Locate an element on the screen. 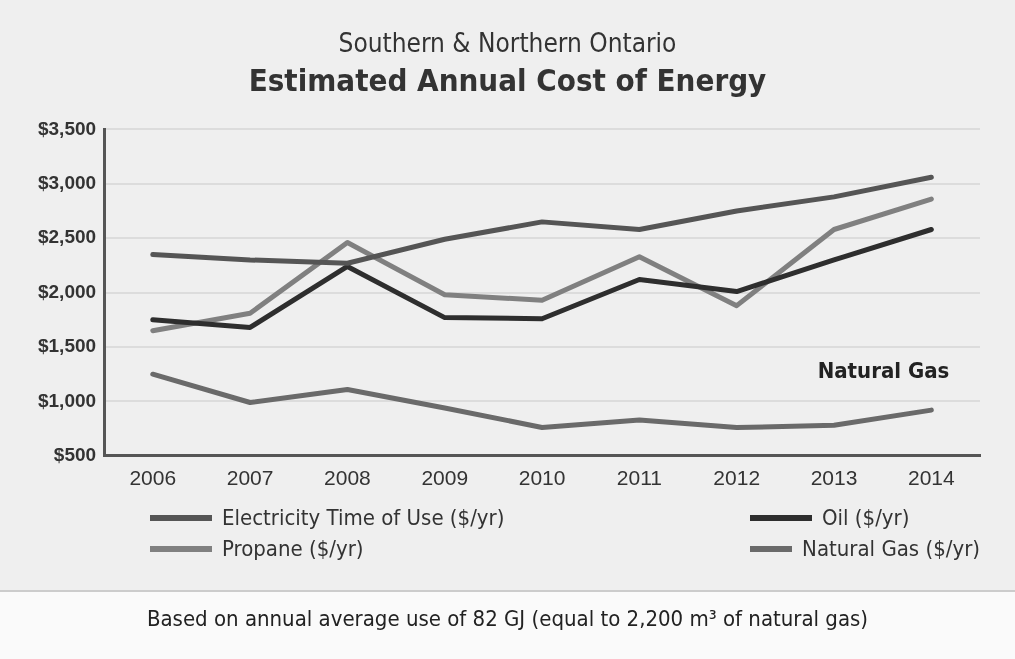 The image size is (1015, 659). chart-subtitle: Southern & Northern Ontario is located at coordinates (507, 43).